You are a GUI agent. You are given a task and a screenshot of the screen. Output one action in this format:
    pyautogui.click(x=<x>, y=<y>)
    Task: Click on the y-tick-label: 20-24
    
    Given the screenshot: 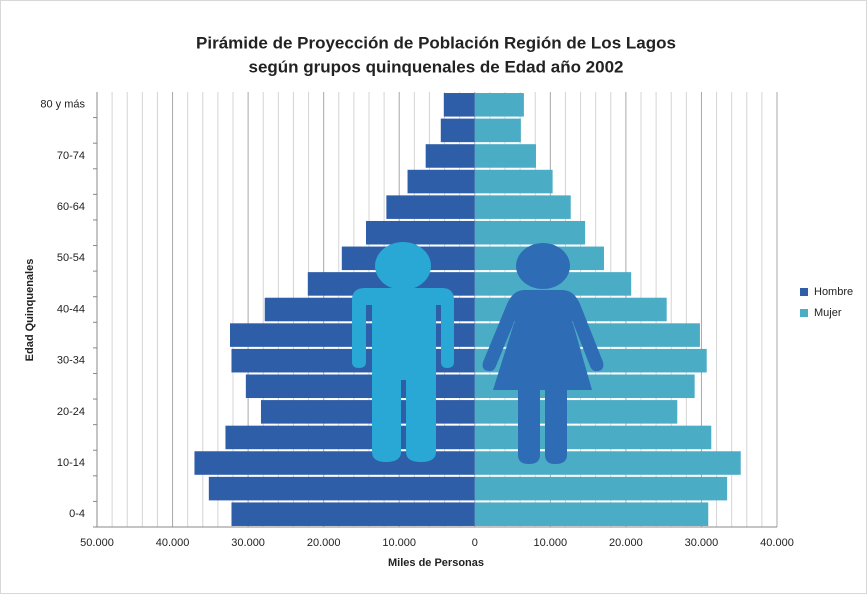 What is the action you would take?
    pyautogui.click(x=71, y=412)
    